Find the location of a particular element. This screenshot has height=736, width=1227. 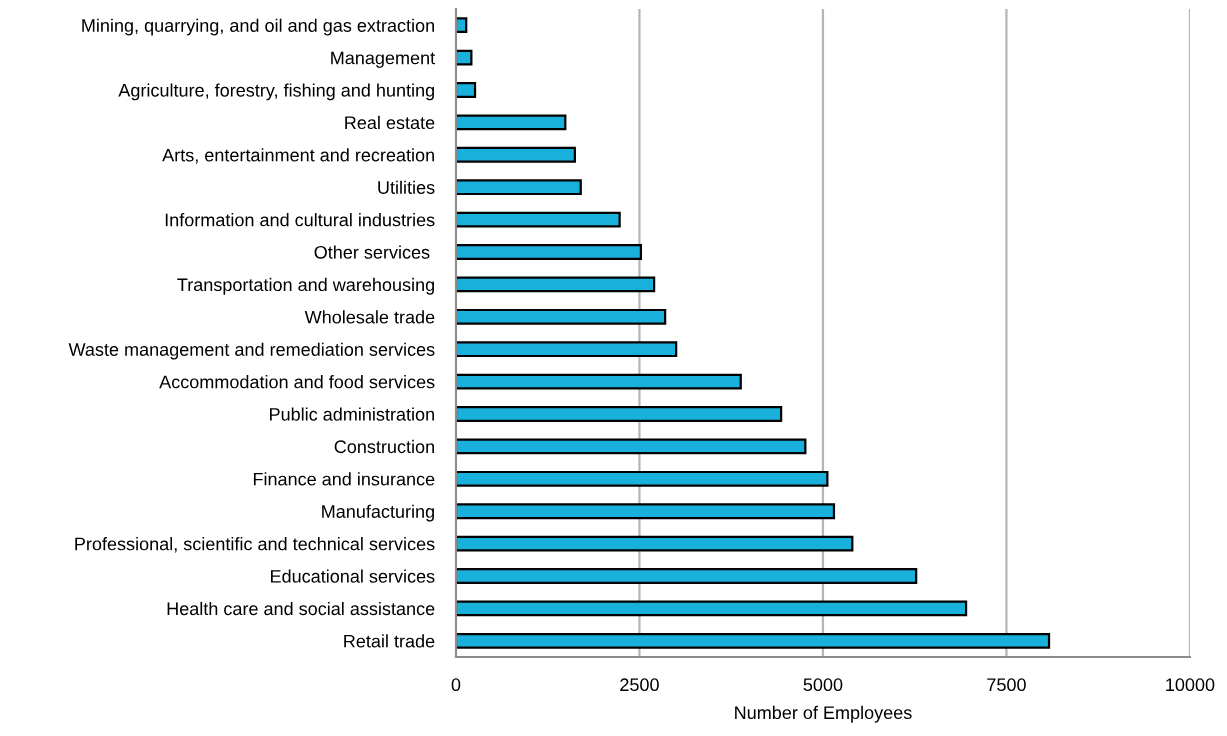

y-tick-label: Construction is located at coordinates (384, 446).